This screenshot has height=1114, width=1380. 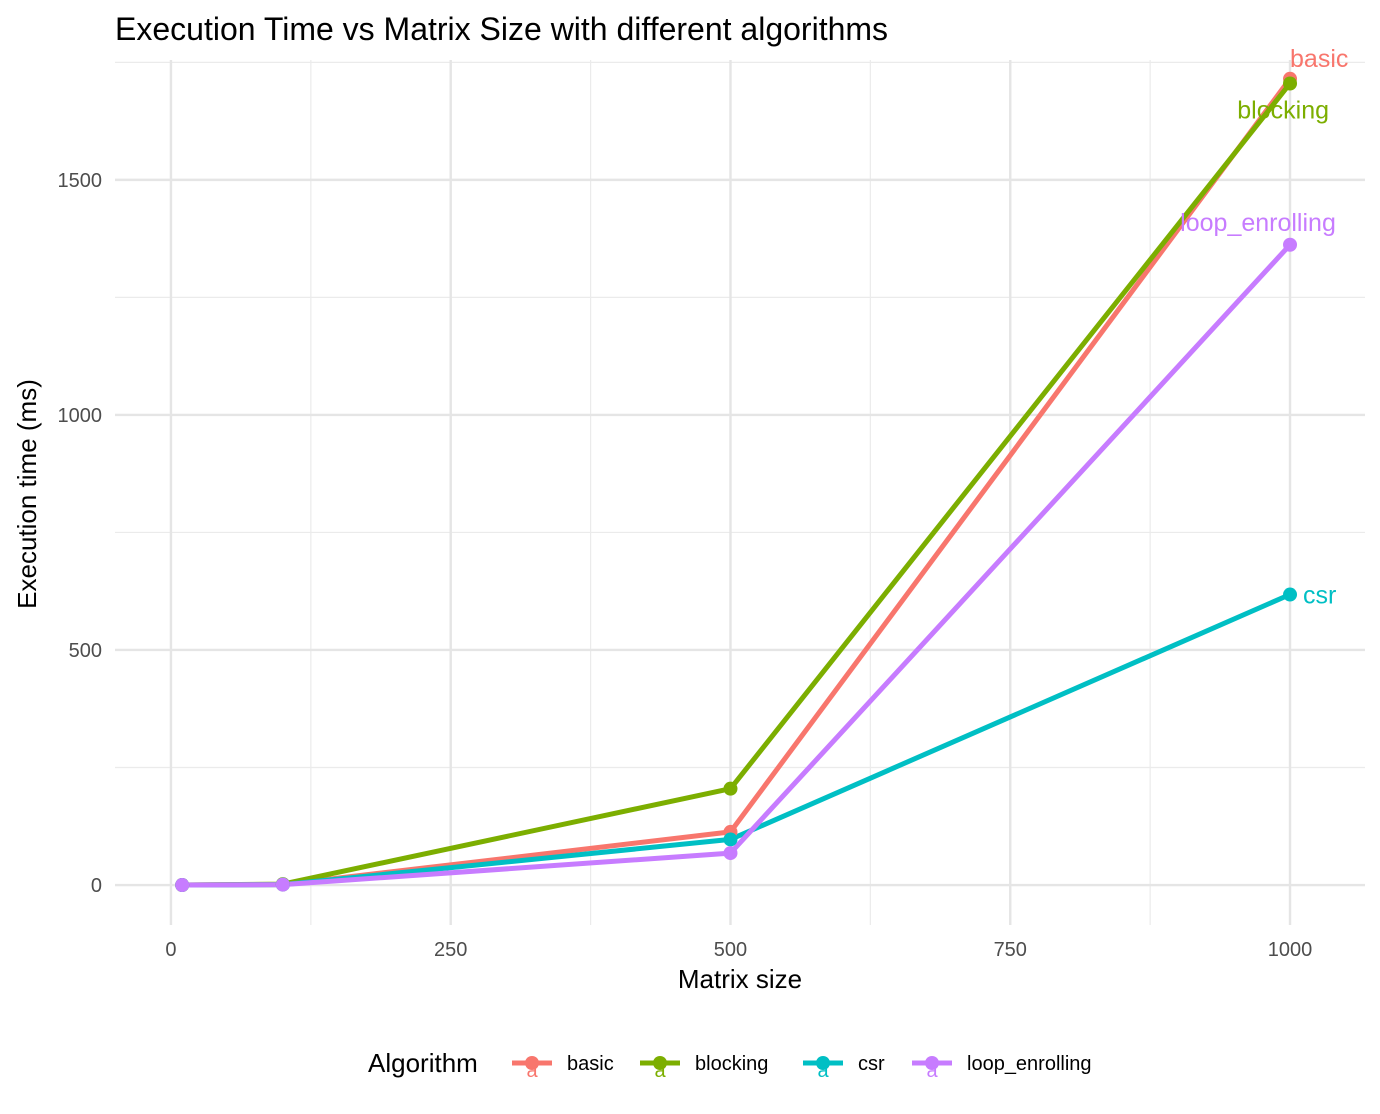 What do you see at coordinates (590, 1064) in the screenshot?
I see `legend-label-basic: basic` at bounding box center [590, 1064].